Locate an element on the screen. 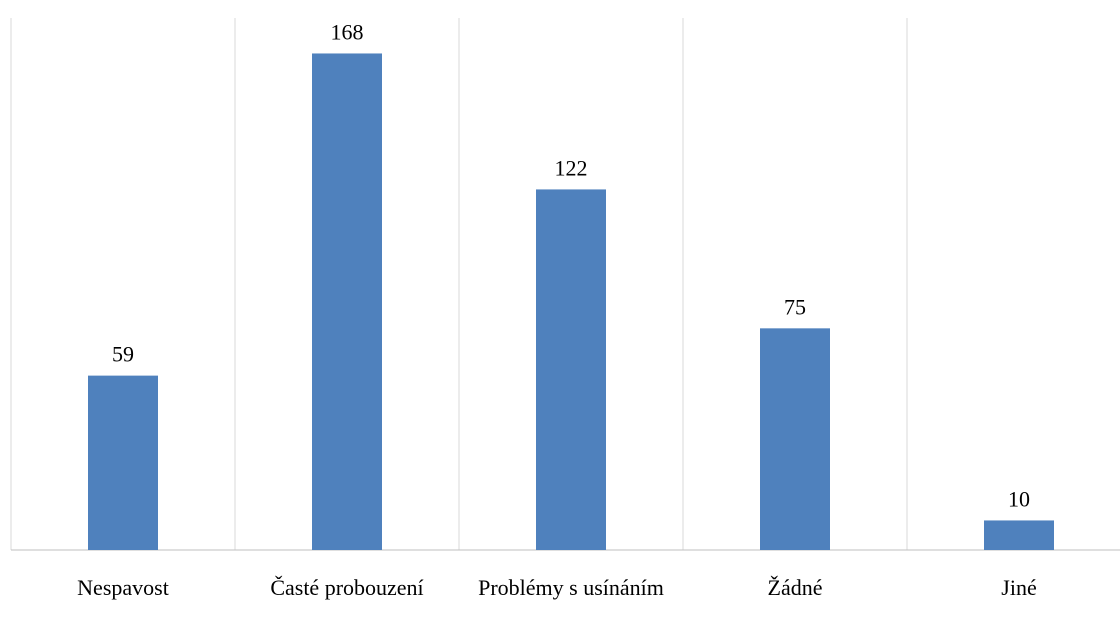  data-label: 10 is located at coordinates (1019, 498).